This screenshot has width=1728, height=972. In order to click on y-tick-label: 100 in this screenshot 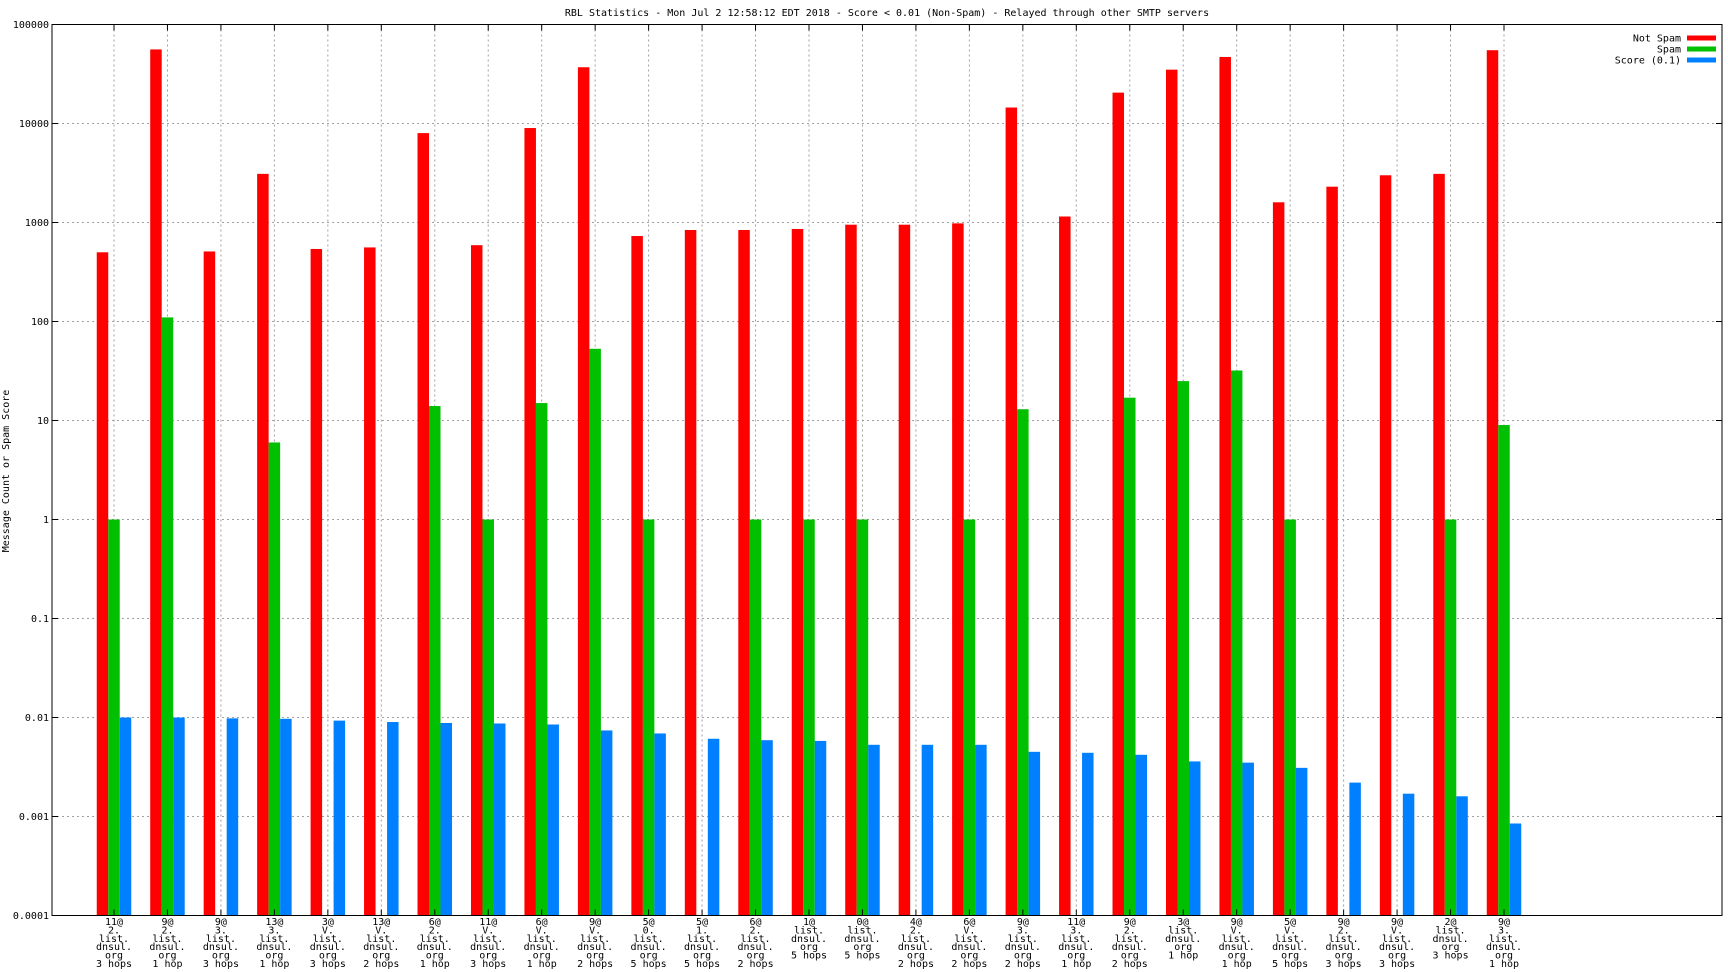, I will do `click(40, 322)`.